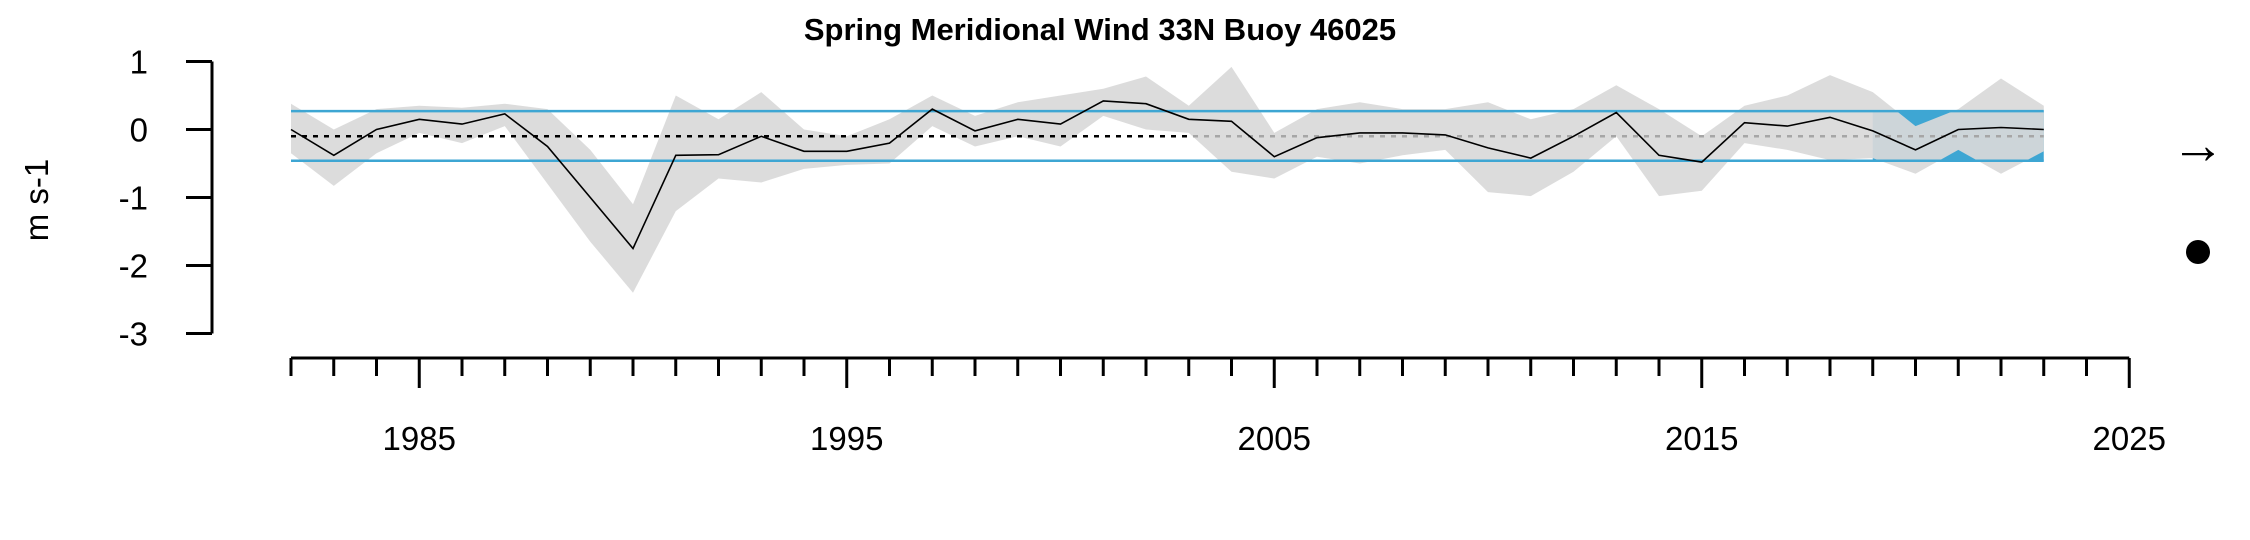 Image resolution: width=2250 pixels, height=540 pixels. Describe the element at coordinates (846, 438) in the screenshot. I see `x-tick-label: 1995` at that location.